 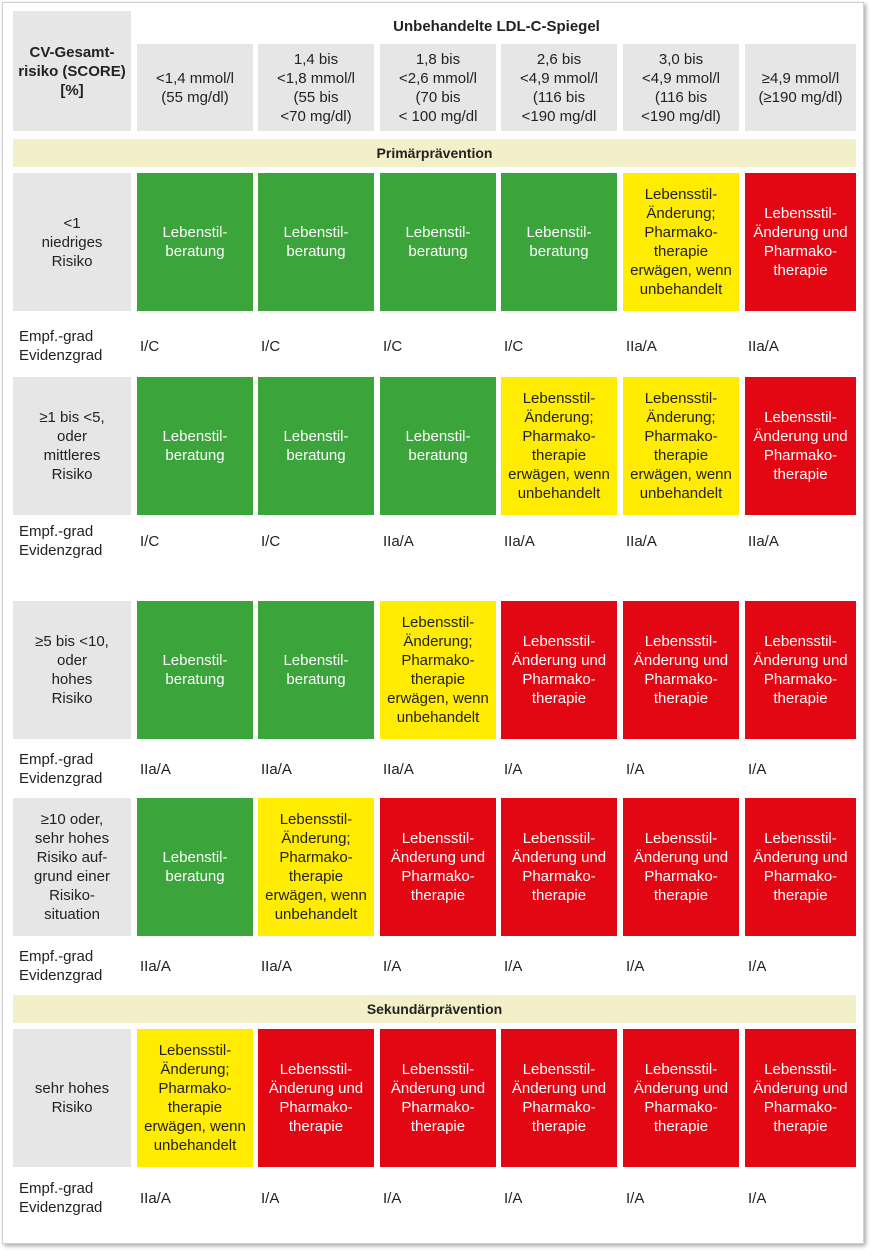 What do you see at coordinates (681, 59) in the screenshot?
I see `column-header-line: 3,0 bis` at bounding box center [681, 59].